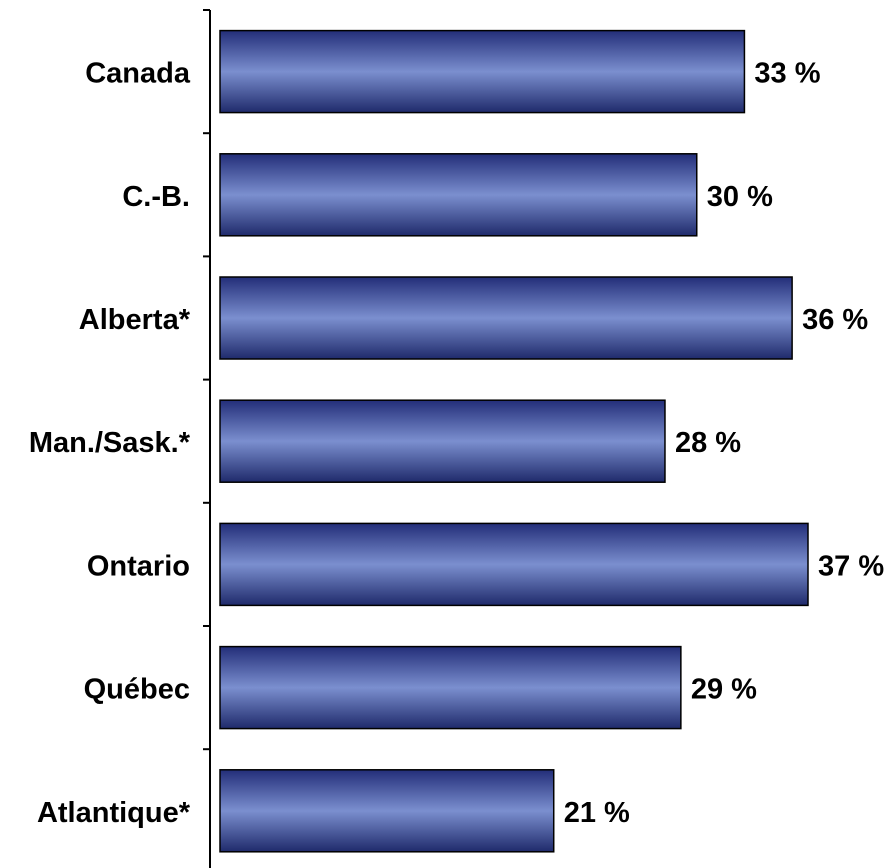 This screenshot has height=868, width=892. What do you see at coordinates (787, 74) in the screenshot?
I see `value-label: 33 %` at bounding box center [787, 74].